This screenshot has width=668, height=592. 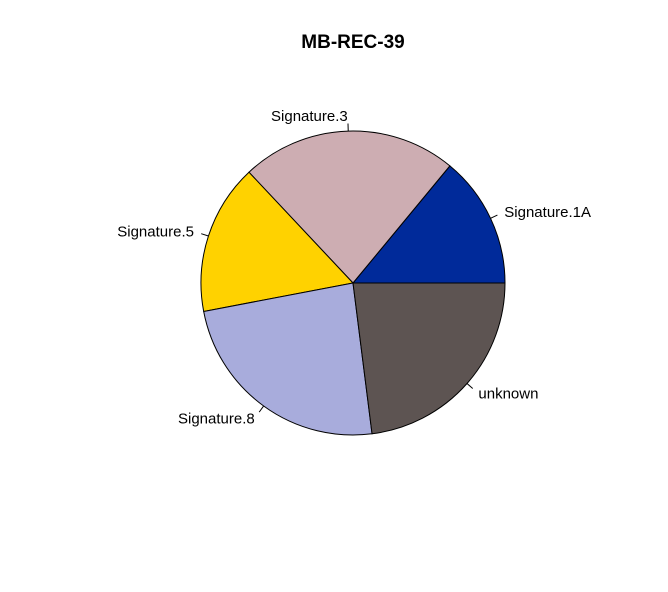 What do you see at coordinates (155, 231) in the screenshot?
I see `pie-slice-label: Signature.5` at bounding box center [155, 231].